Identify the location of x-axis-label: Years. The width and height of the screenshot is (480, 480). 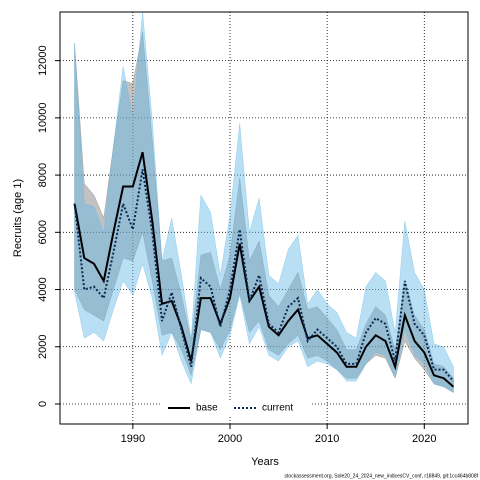
(265, 462).